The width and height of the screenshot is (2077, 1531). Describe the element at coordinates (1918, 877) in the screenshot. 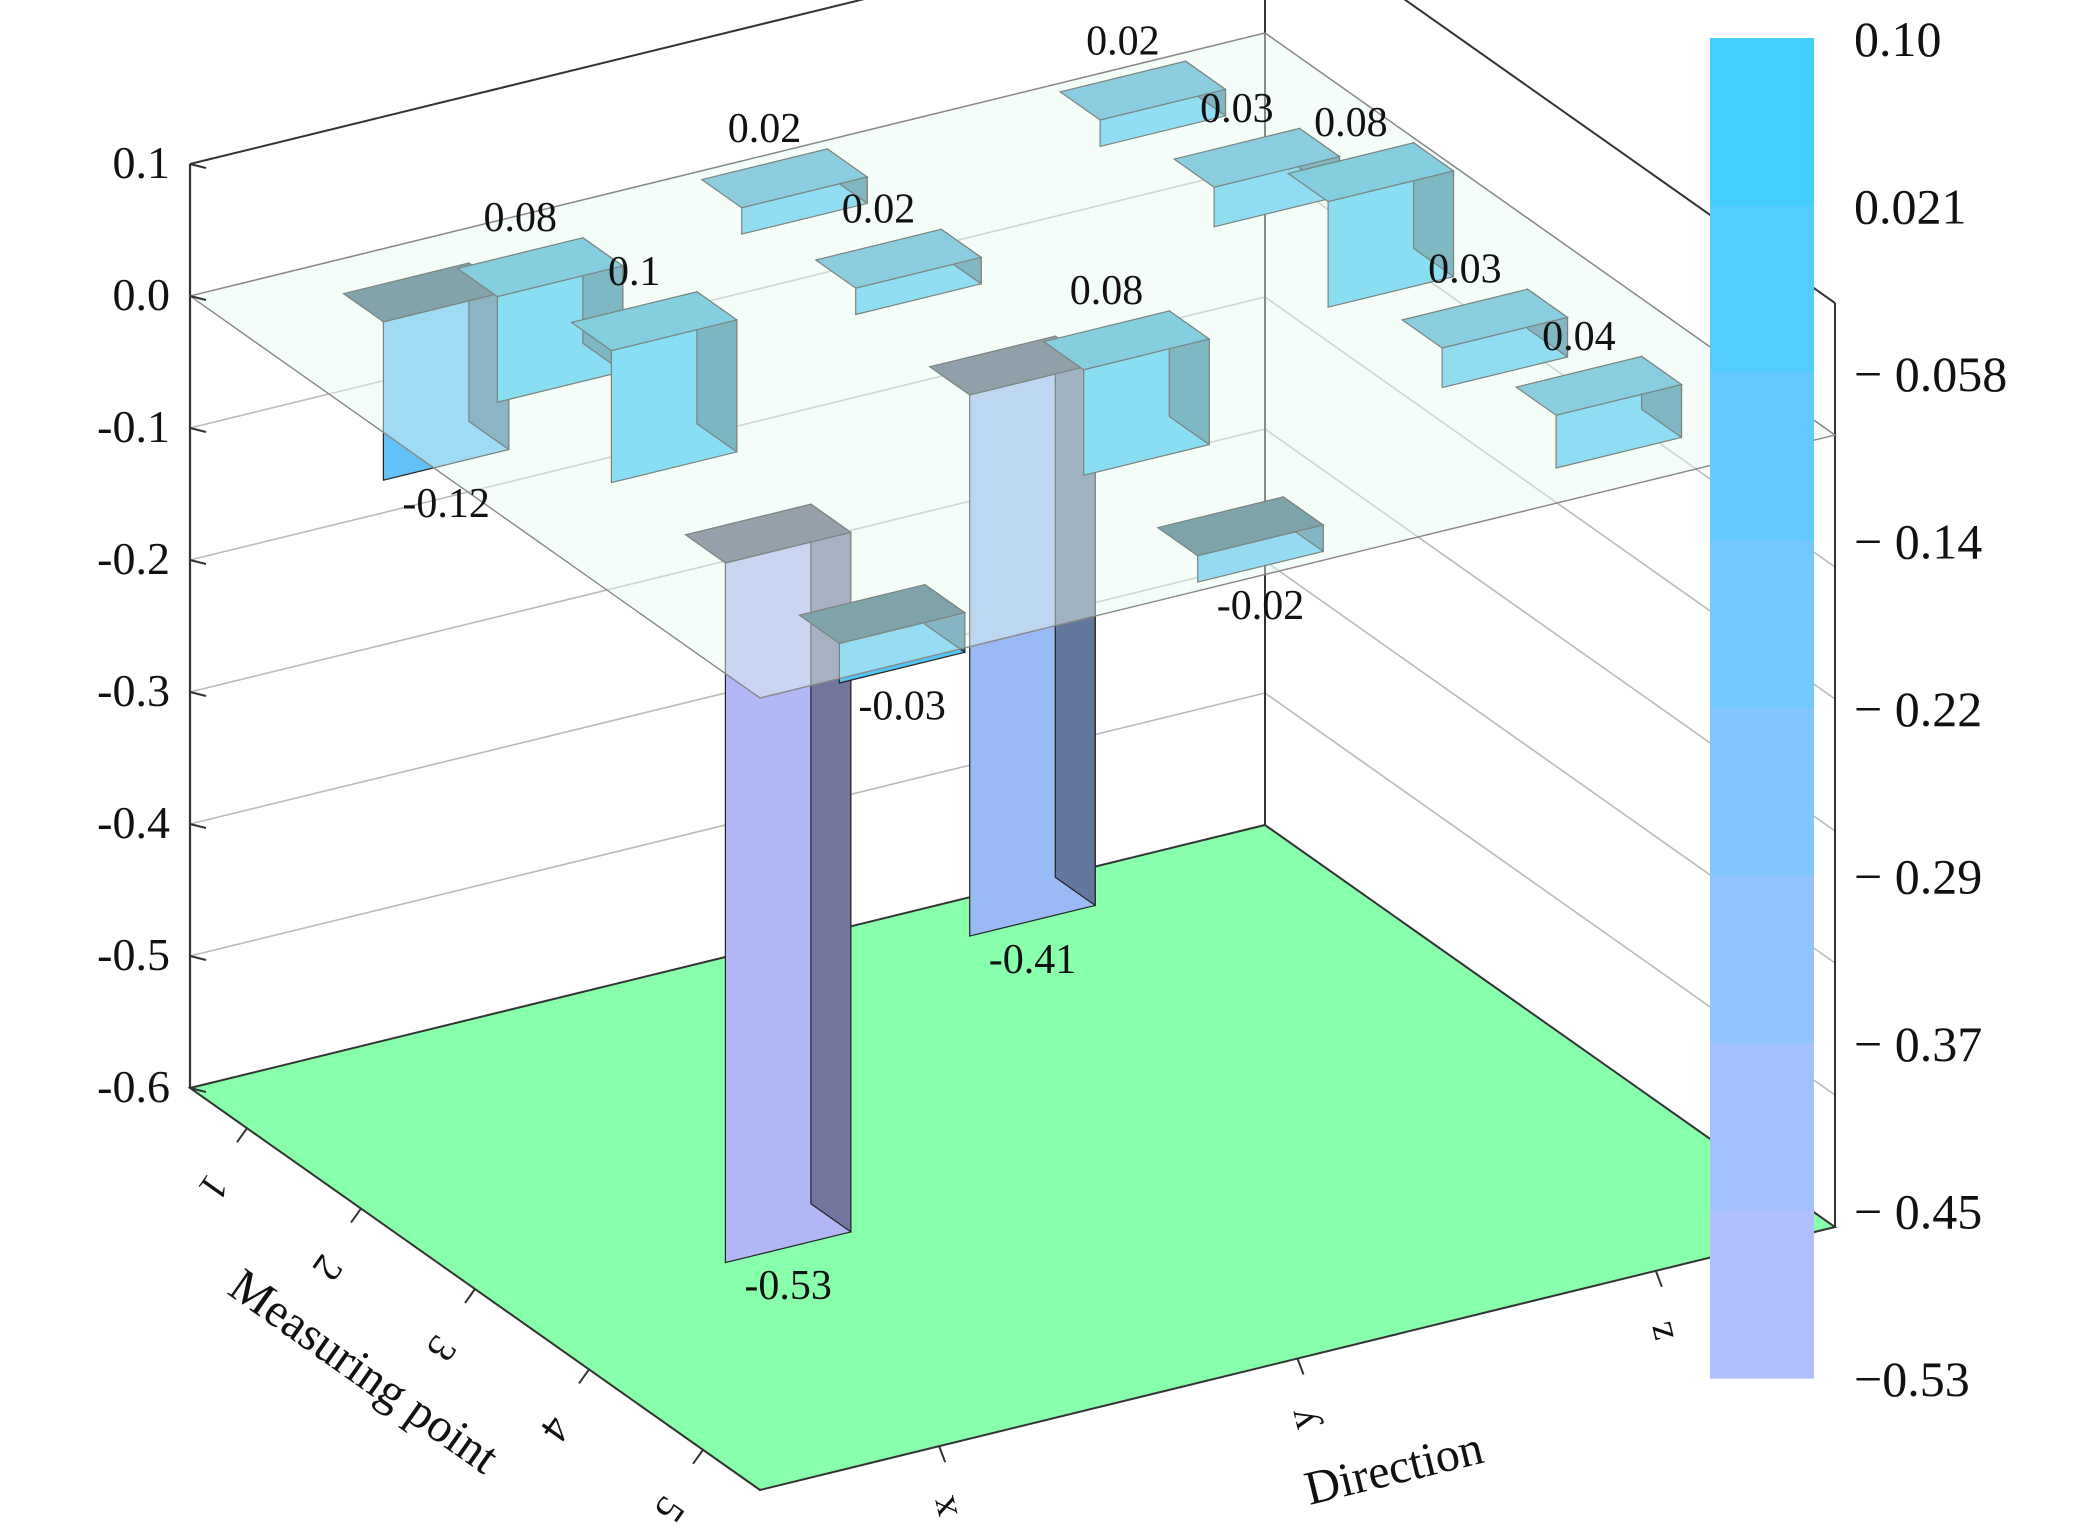

I see `colorbar-label: − 0.29` at that location.